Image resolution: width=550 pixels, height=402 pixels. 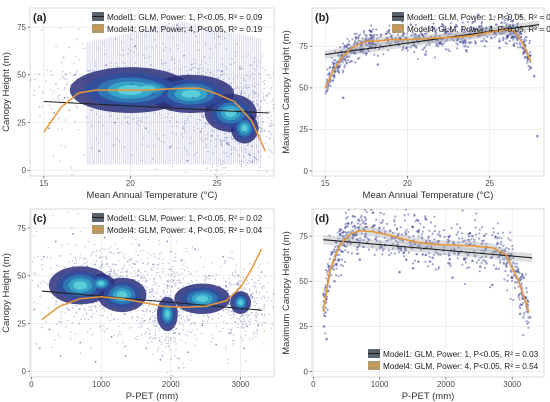 I want to click on y-tick-label: 25, so click(x=303, y=129).